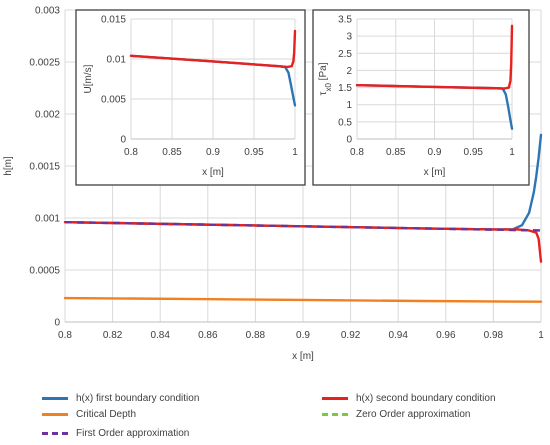  I want to click on legend-swatch-first-boundary, so click(55, 398).